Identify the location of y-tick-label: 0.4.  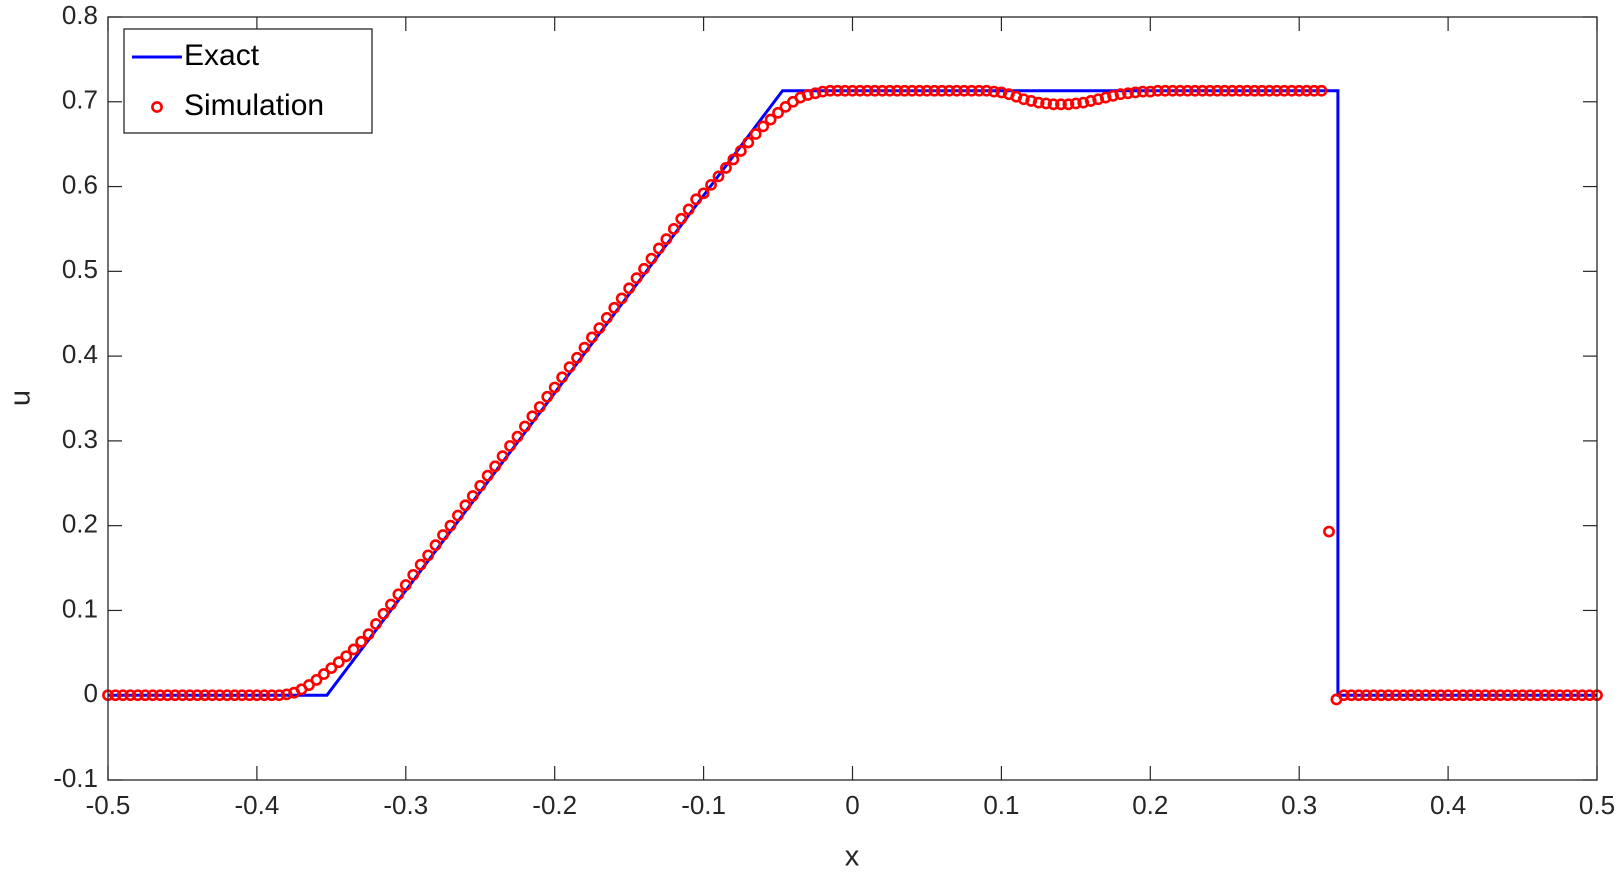
(80, 354).